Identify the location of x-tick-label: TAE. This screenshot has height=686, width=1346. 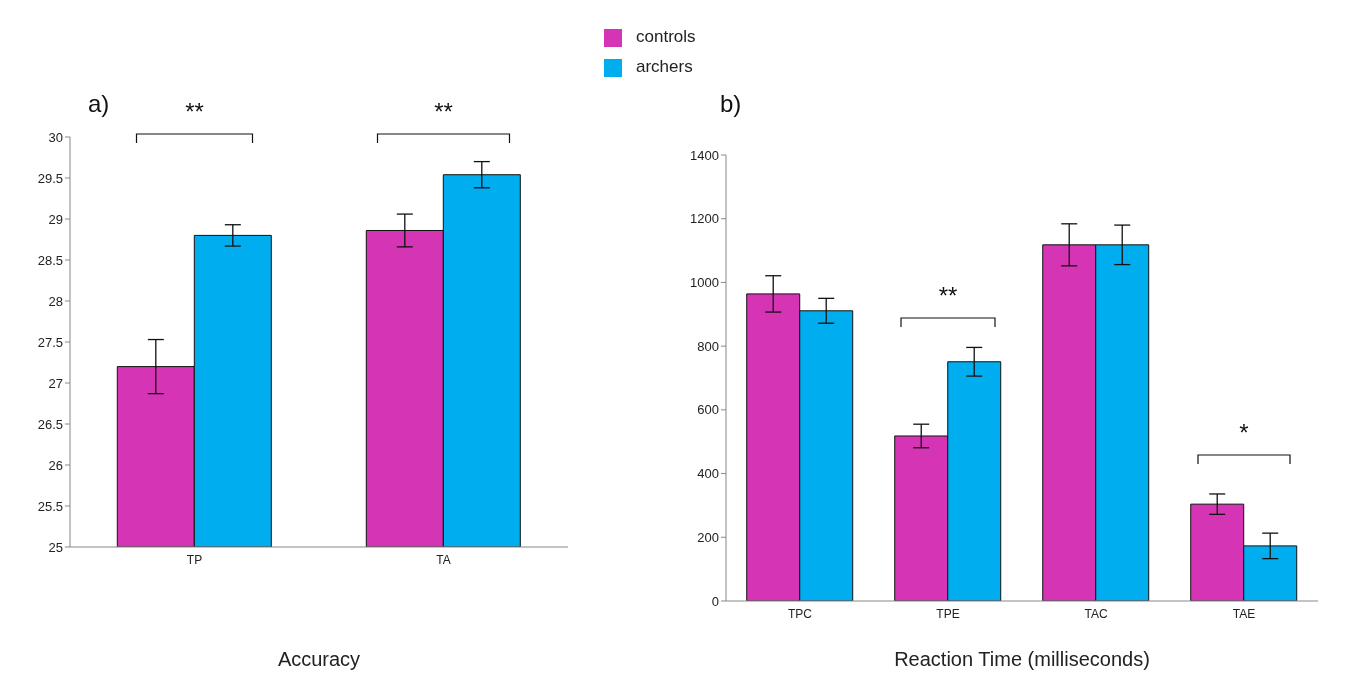
(1244, 613).